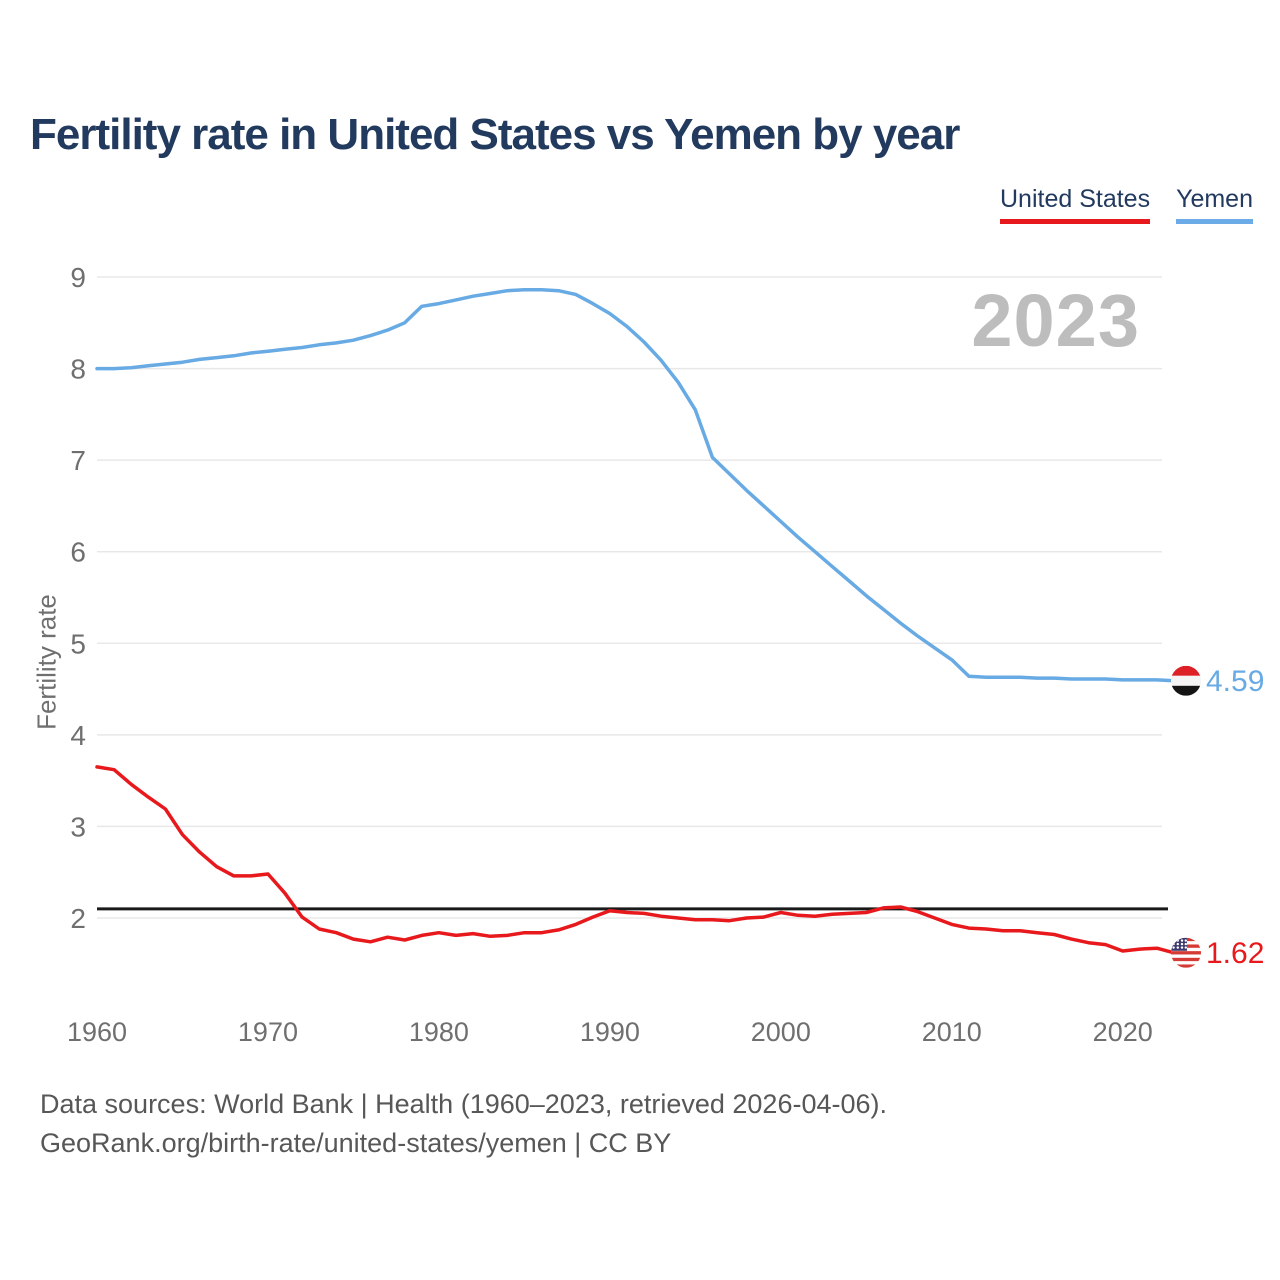 Image resolution: width=1280 pixels, height=1280 pixels. I want to click on x-tick-label: 1970, so click(268, 1032).